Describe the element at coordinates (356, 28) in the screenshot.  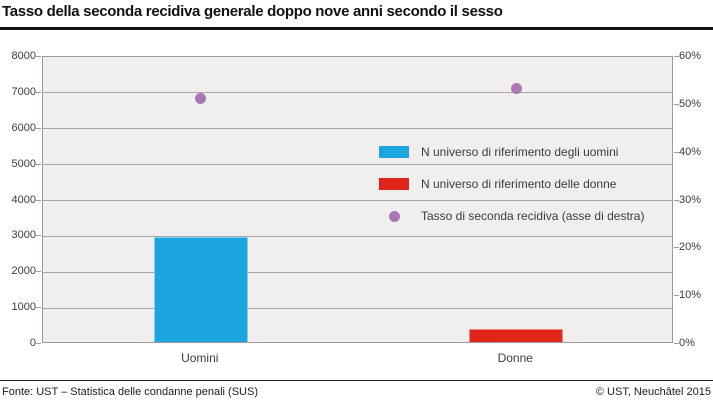
I see `title-divider` at that location.